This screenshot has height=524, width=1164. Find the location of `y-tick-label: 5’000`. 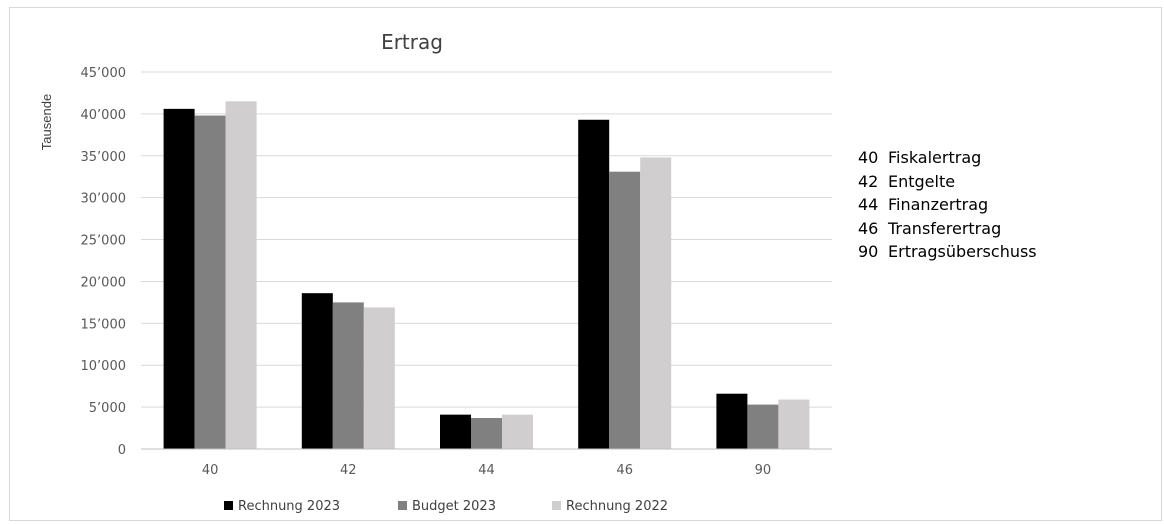

y-tick-label: 5’000 is located at coordinates (107, 408).